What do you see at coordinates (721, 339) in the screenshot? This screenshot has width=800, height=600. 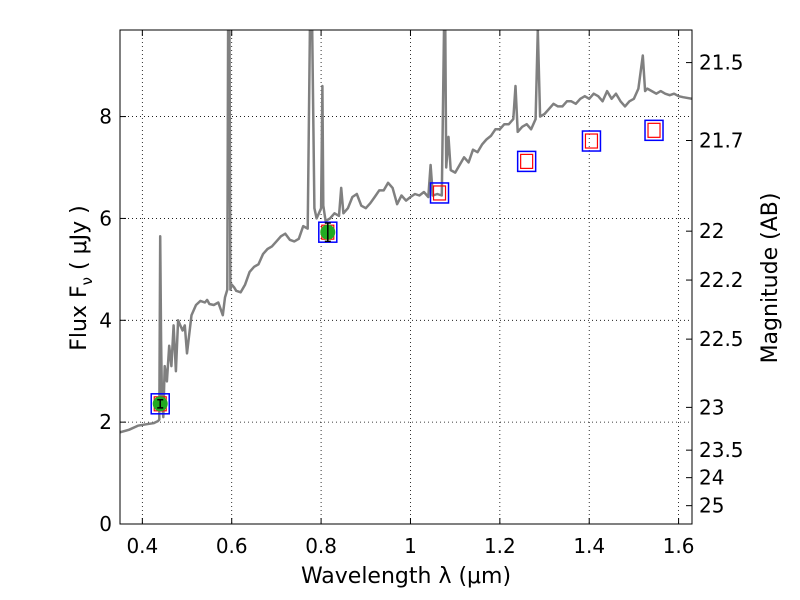 I see `y2-tick-label: 22.5` at bounding box center [721, 339].